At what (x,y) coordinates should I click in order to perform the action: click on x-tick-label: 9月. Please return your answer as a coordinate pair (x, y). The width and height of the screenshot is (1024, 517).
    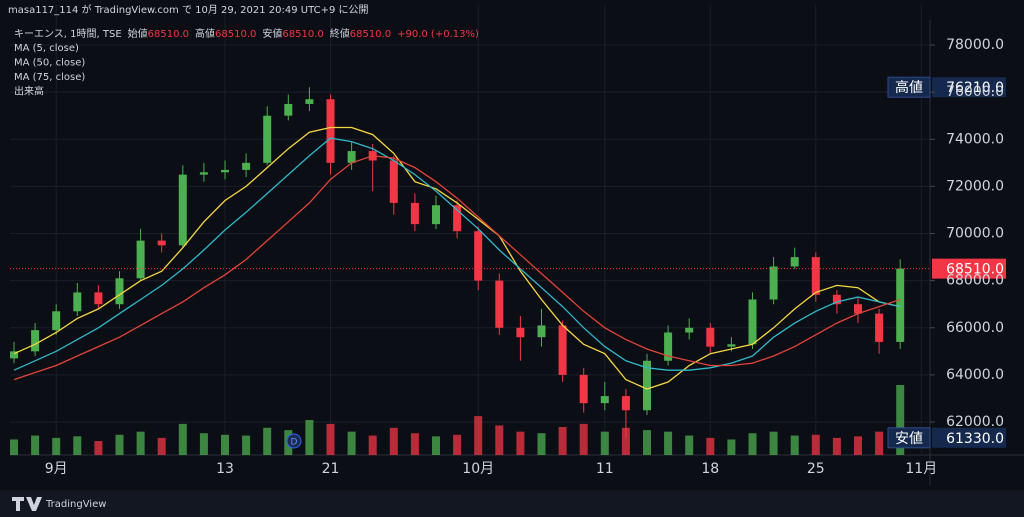
    Looking at the image, I should click on (56, 469).